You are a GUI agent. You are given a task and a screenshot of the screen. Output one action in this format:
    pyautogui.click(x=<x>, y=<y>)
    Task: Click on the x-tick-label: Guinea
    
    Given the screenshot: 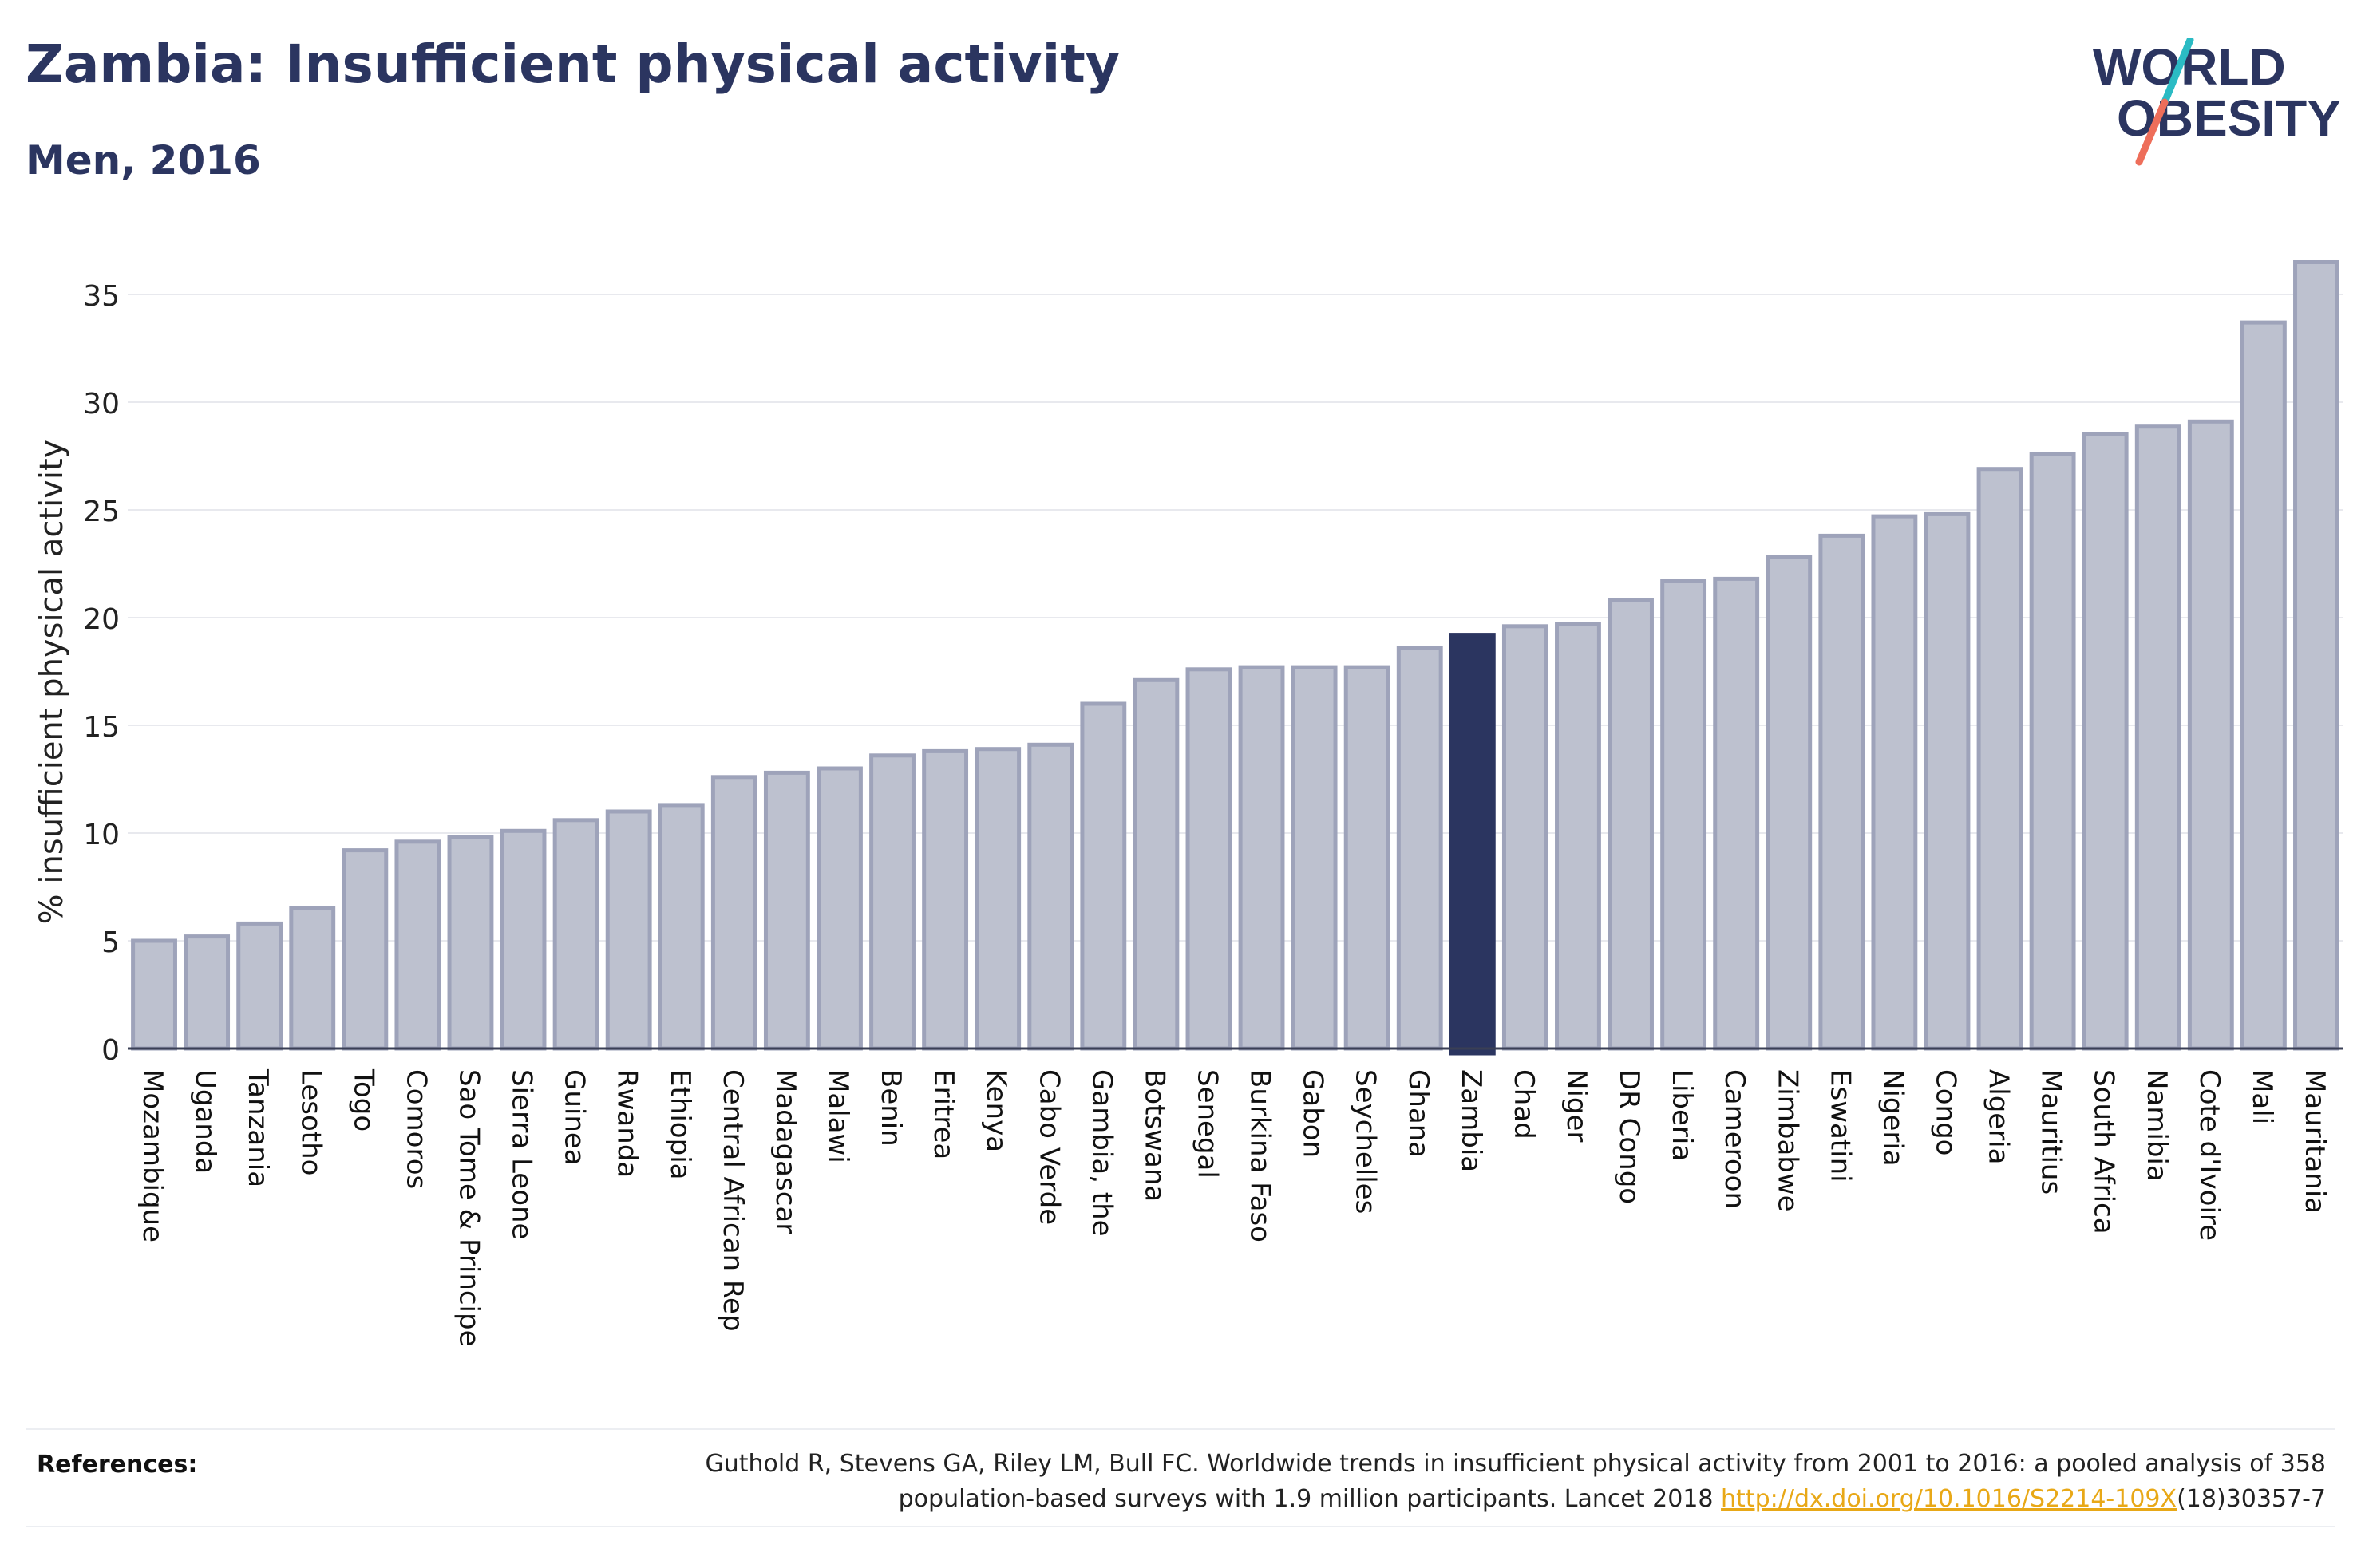 What is the action you would take?
    pyautogui.click(x=575, y=1117)
    